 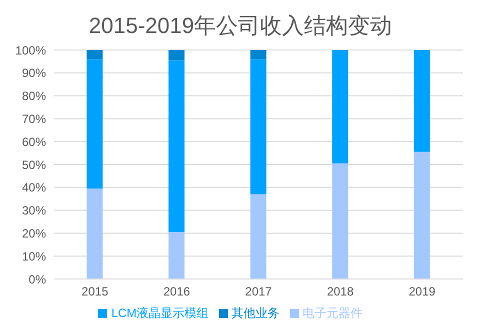 I want to click on x-tick-label: 2016, so click(x=176, y=291).